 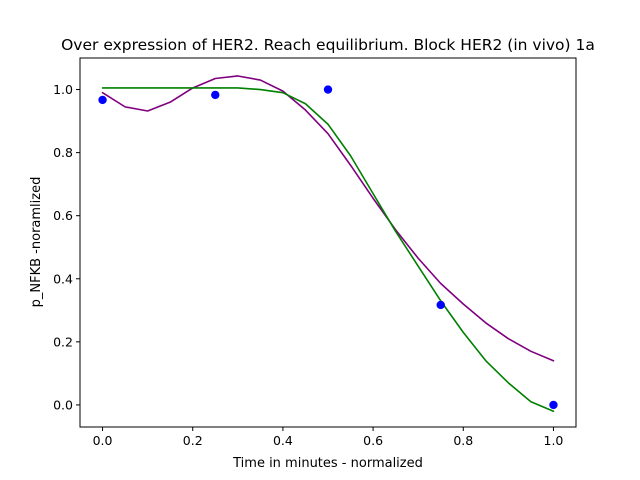 I want to click on y-tick-label: 0.0, so click(x=63, y=404).